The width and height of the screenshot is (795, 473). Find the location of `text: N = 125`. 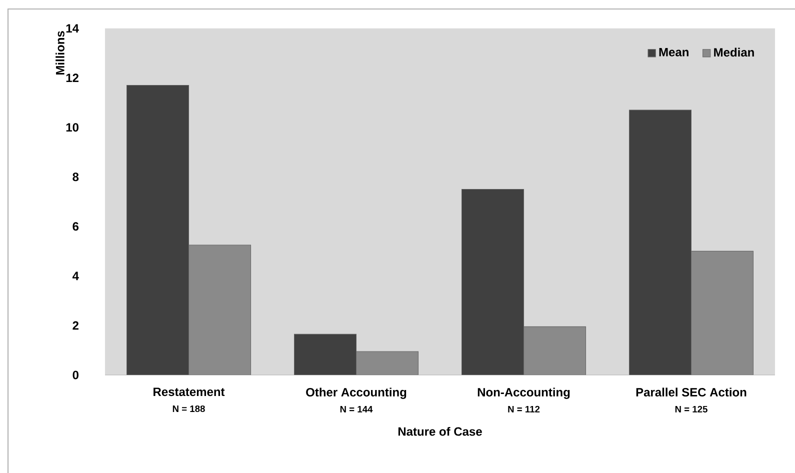

text: N = 125 is located at coordinates (691, 409).